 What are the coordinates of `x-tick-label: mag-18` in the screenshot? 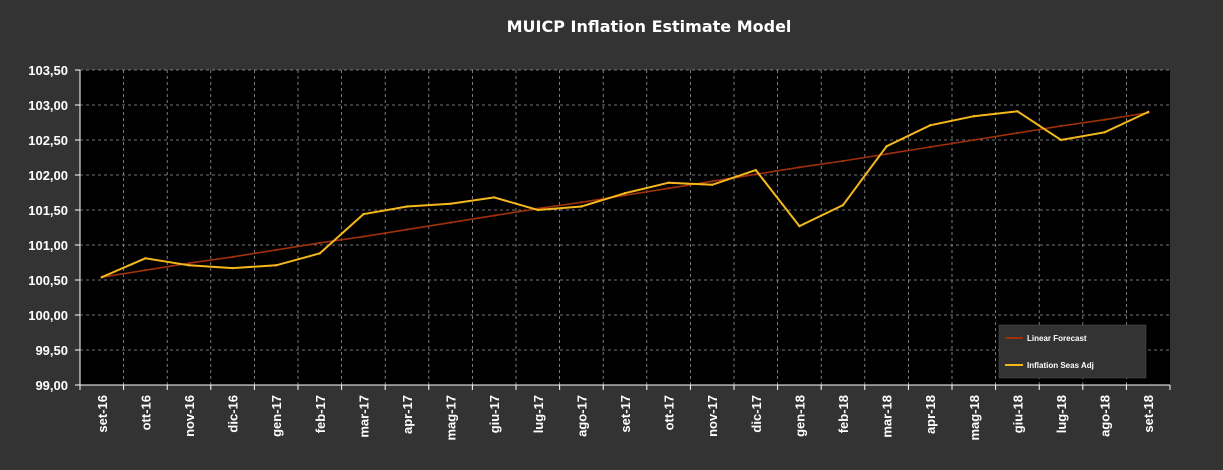 It's located at (974, 418).